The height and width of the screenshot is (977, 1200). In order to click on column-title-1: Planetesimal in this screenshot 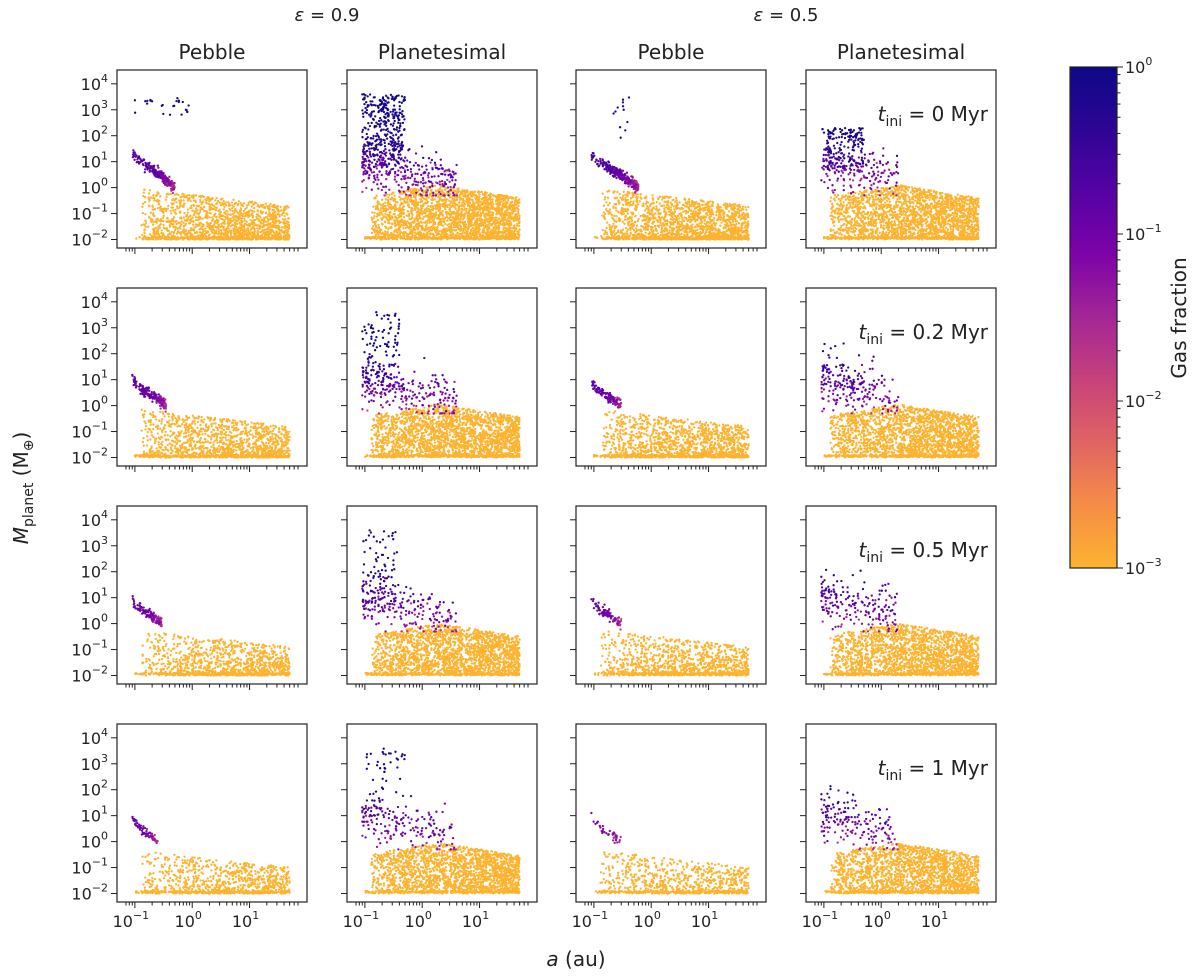, I will do `click(442, 52)`.